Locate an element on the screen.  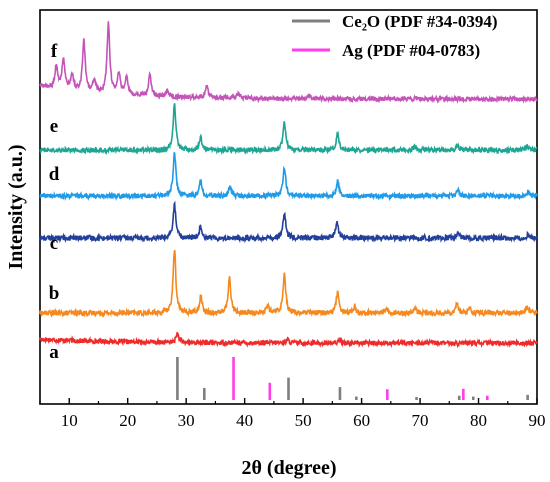
x-tick-label: 80 is located at coordinates (478, 420).